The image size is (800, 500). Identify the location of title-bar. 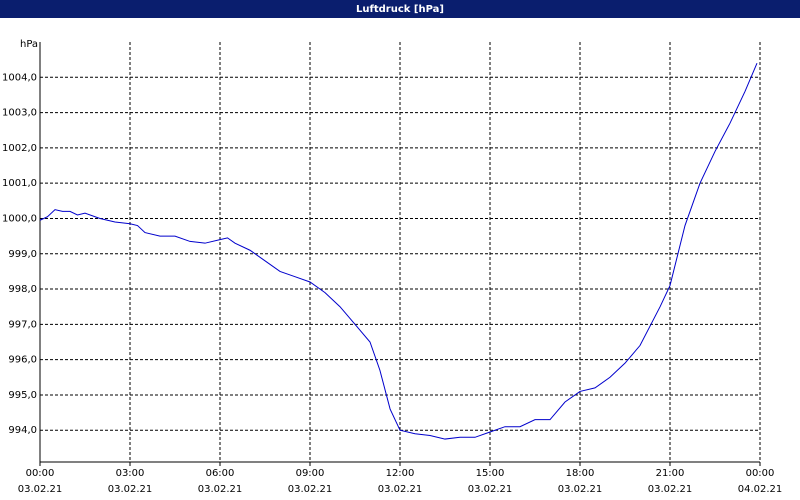
(400, 9).